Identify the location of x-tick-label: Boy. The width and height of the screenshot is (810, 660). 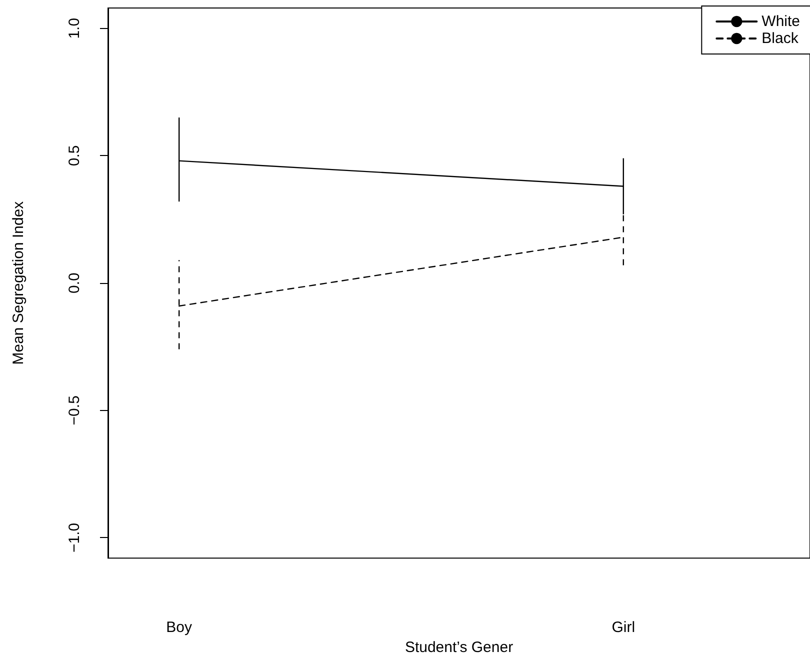
(179, 627).